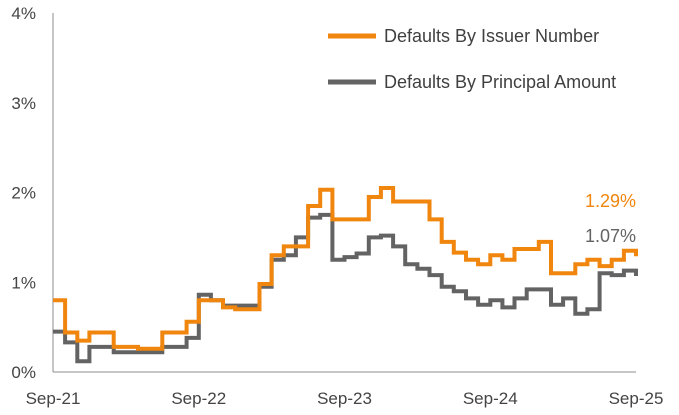 The image size is (679, 415). What do you see at coordinates (23, 13) in the screenshot?
I see `y-tick-label: 4%` at bounding box center [23, 13].